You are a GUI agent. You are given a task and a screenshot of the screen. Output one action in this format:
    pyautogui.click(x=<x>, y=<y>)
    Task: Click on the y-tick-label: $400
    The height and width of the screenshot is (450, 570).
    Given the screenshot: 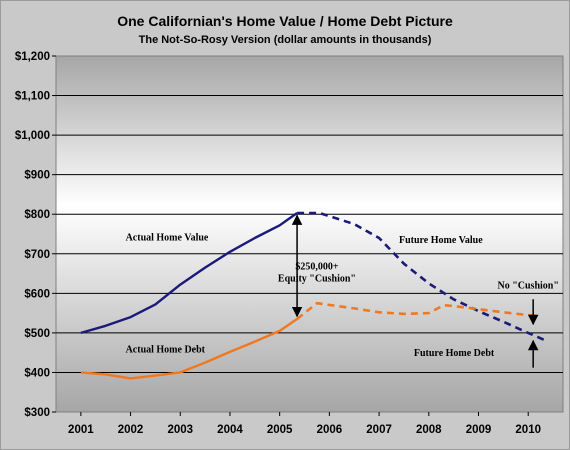 What is the action you would take?
    pyautogui.click(x=37, y=373)
    